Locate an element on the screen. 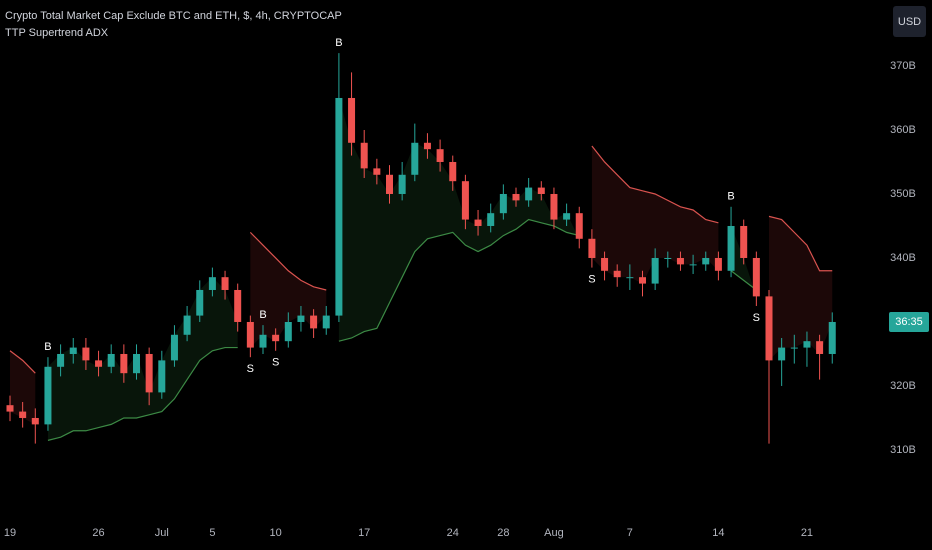 This screenshot has height=550, width=932. y-tick-label: 310B is located at coordinates (903, 450).